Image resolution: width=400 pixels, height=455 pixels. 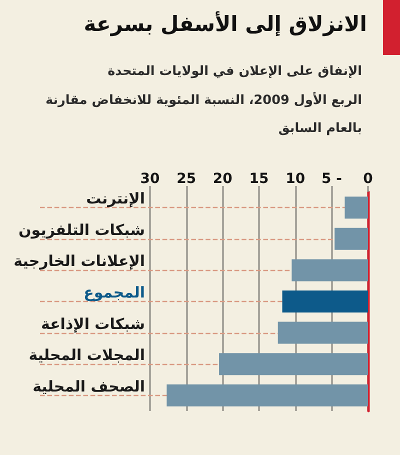 What do you see at coordinates (203, 100) in the screenshot?
I see `chart-subtitle: الإنفاق على الإعلان في الولايات المتحدة الربع الأول 2009، النسبة المئوية للانخفاض مقارنة بالعام السابق` at bounding box center [203, 100].